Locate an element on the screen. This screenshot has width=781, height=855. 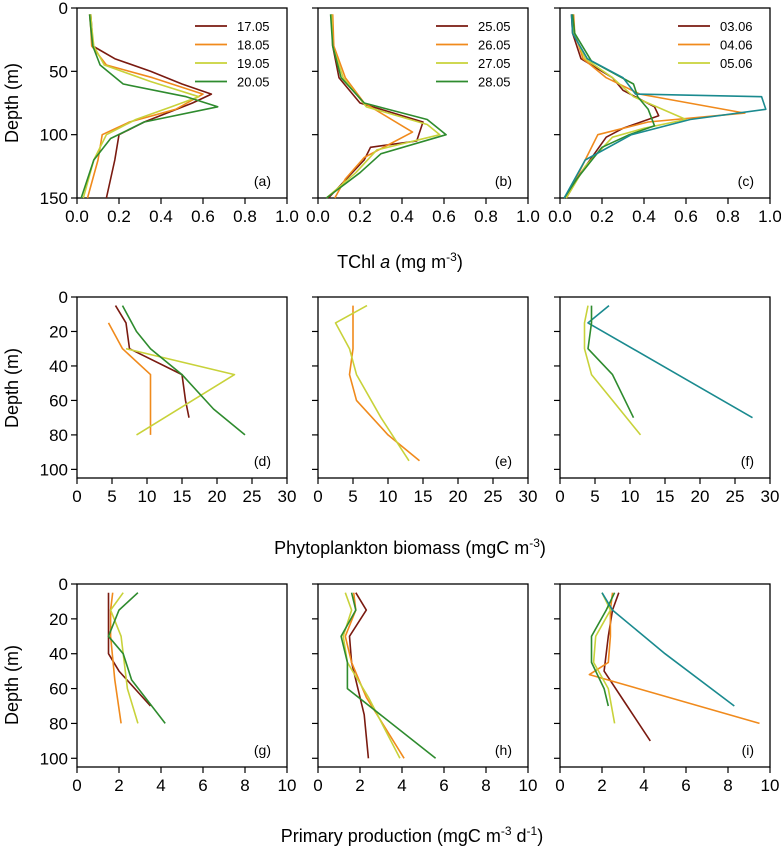
y-axis-label-row1: Depth (m) is located at coordinates (12, 103).